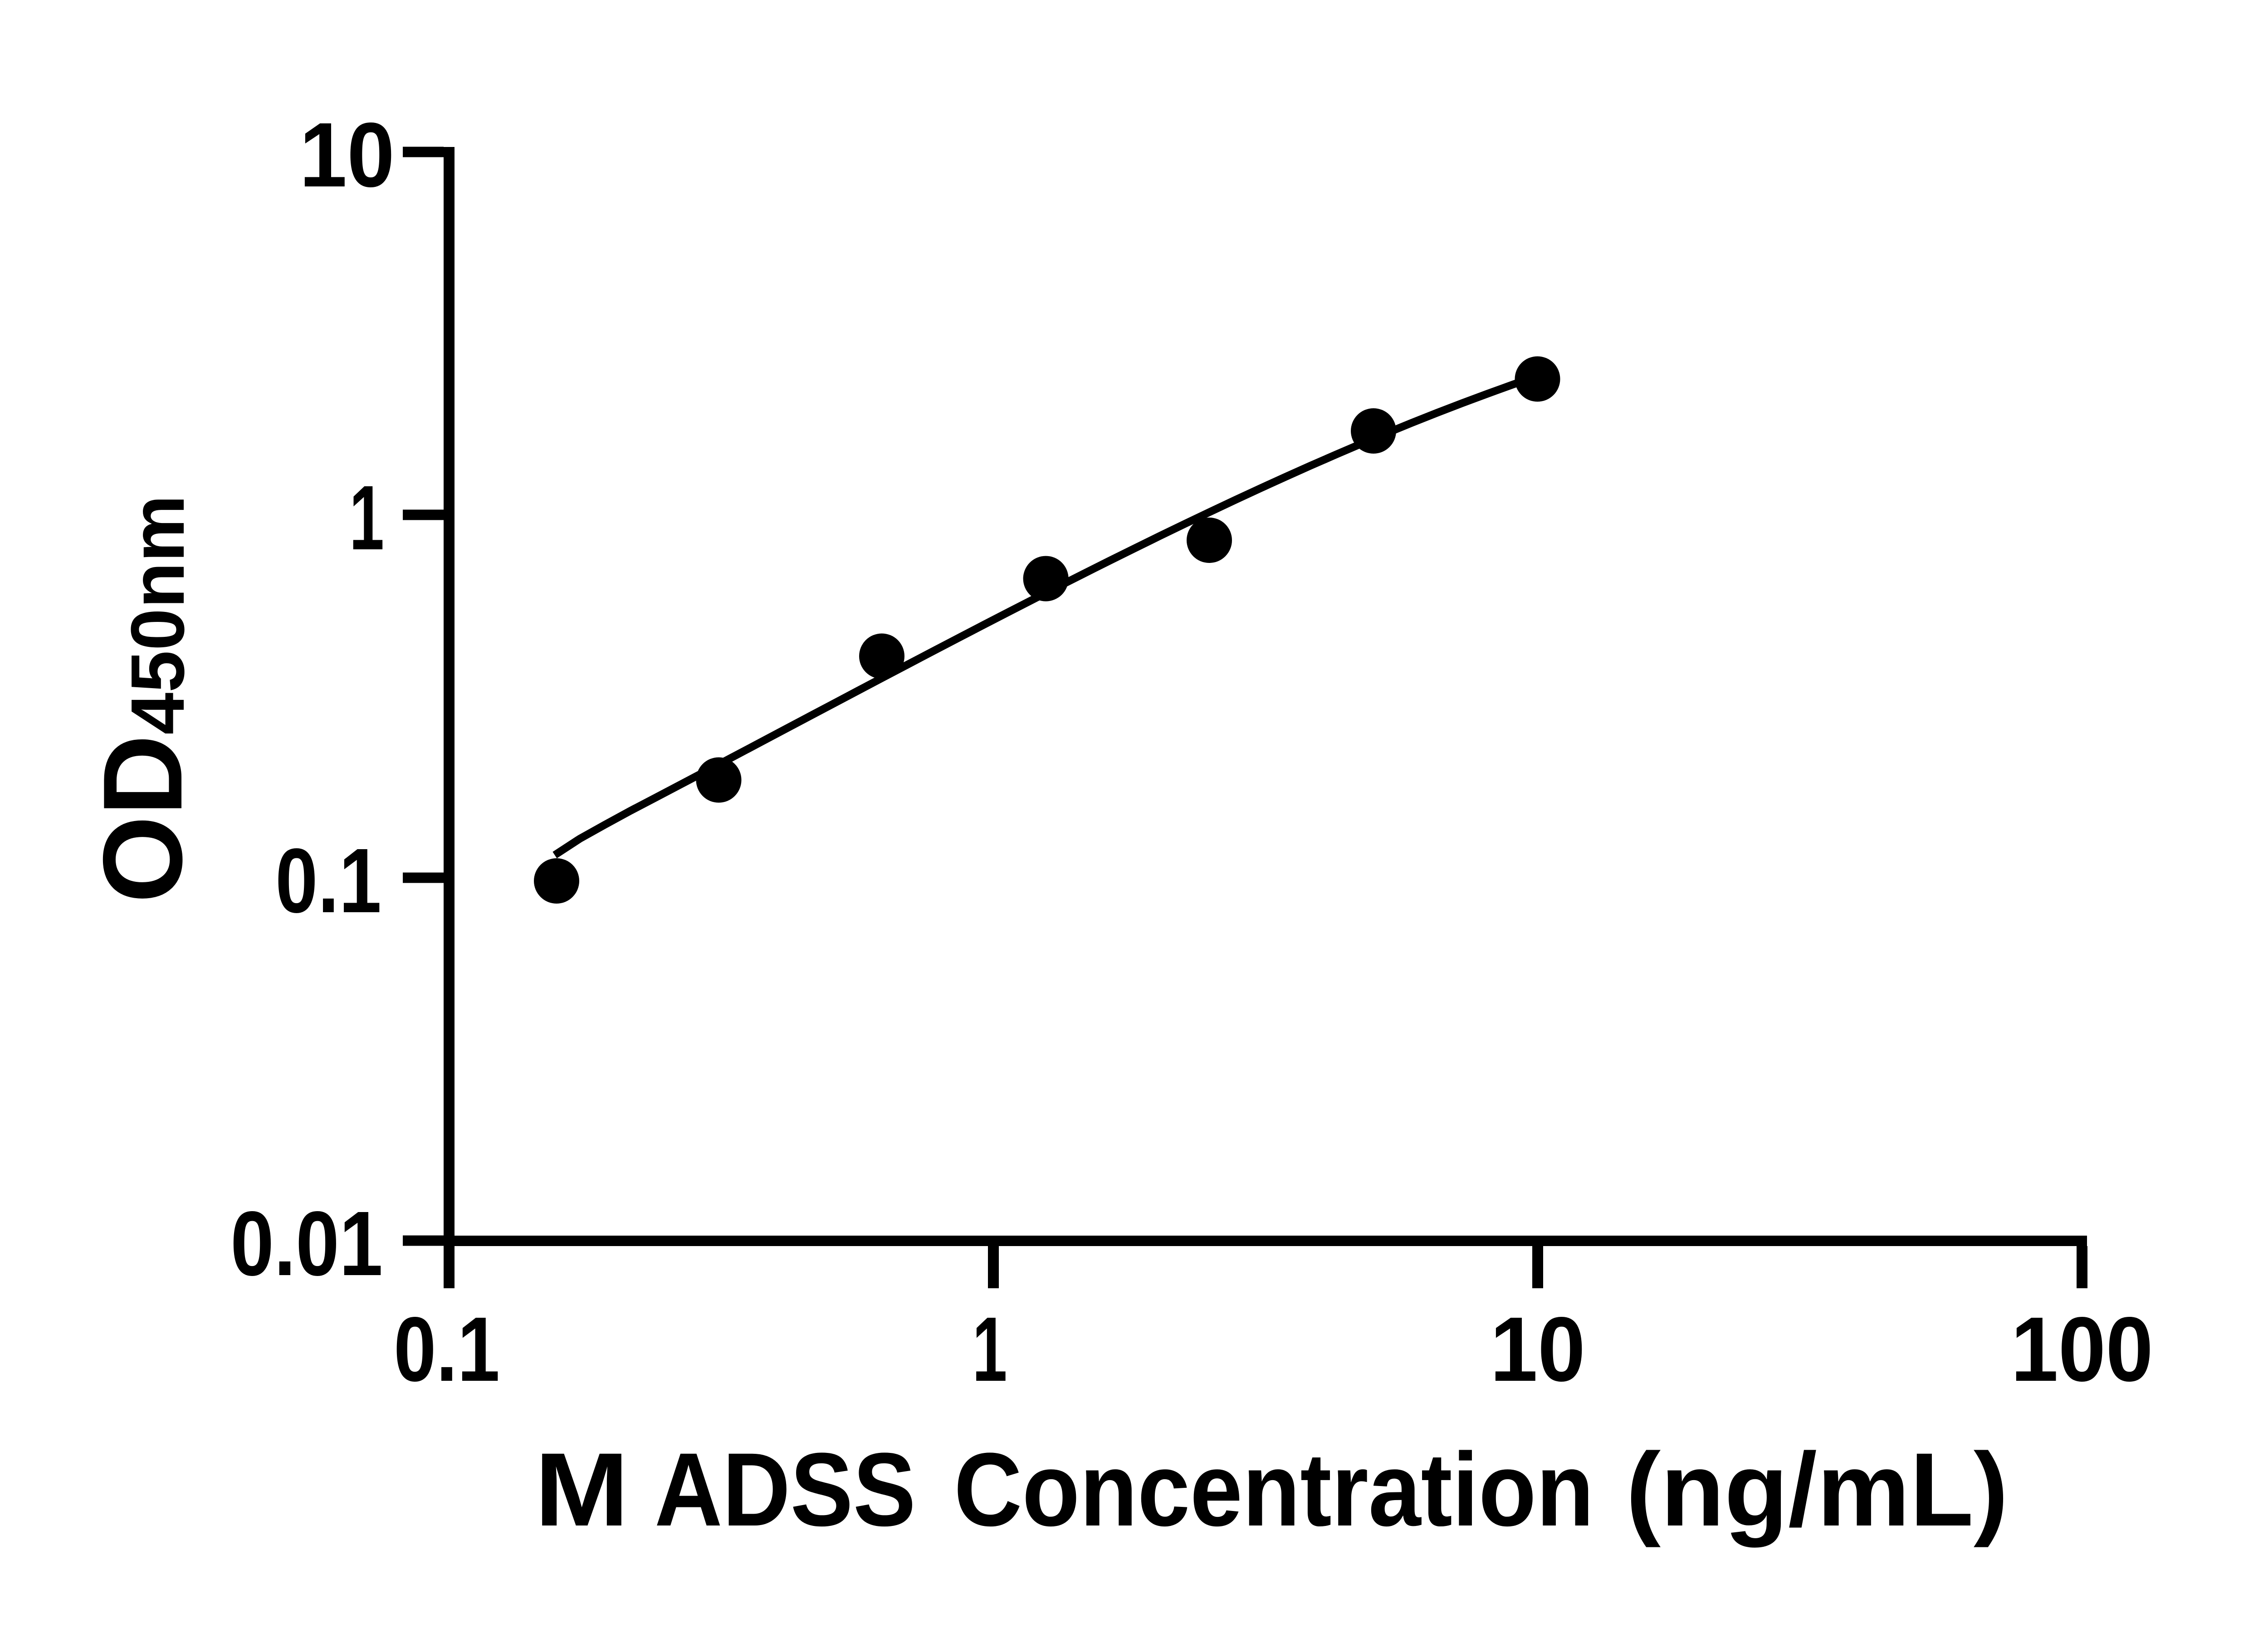  Describe the element at coordinates (2082, 1349) in the screenshot. I see `svg-text: 100` at that location.